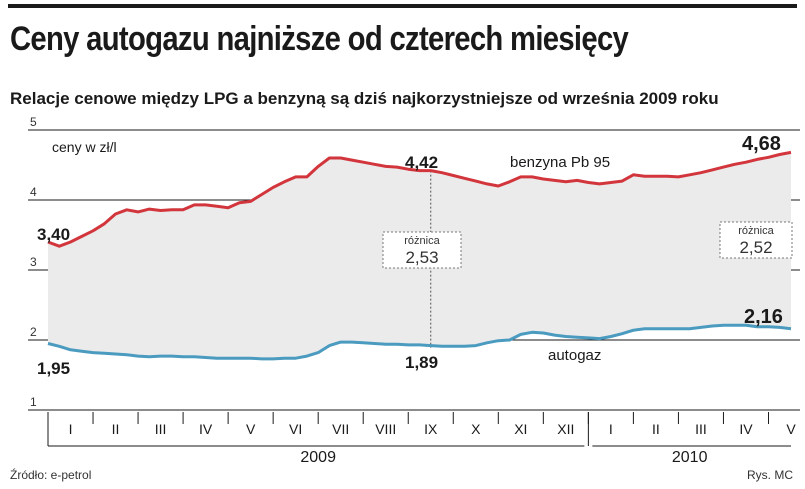  I want to click on benzyna-start-value: 3,40, so click(53, 234).